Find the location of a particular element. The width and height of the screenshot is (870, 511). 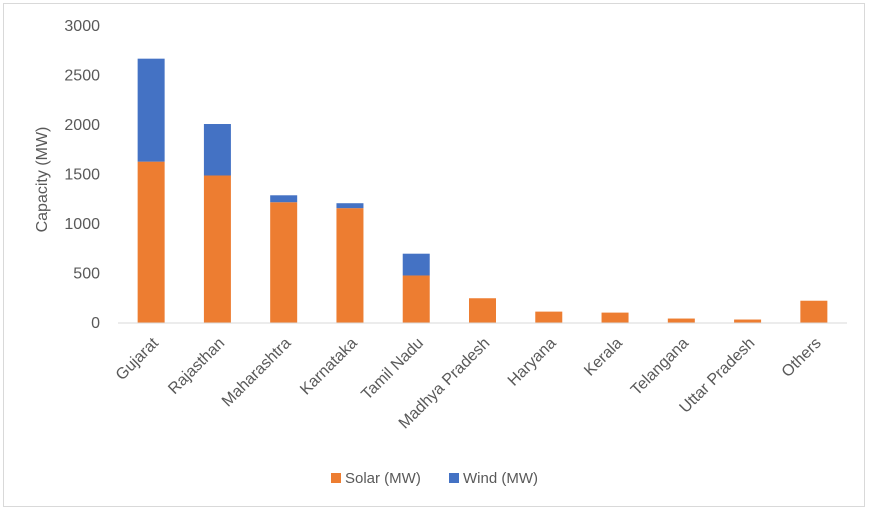

y-axis-title: Capacity (MW) is located at coordinates (42, 180).